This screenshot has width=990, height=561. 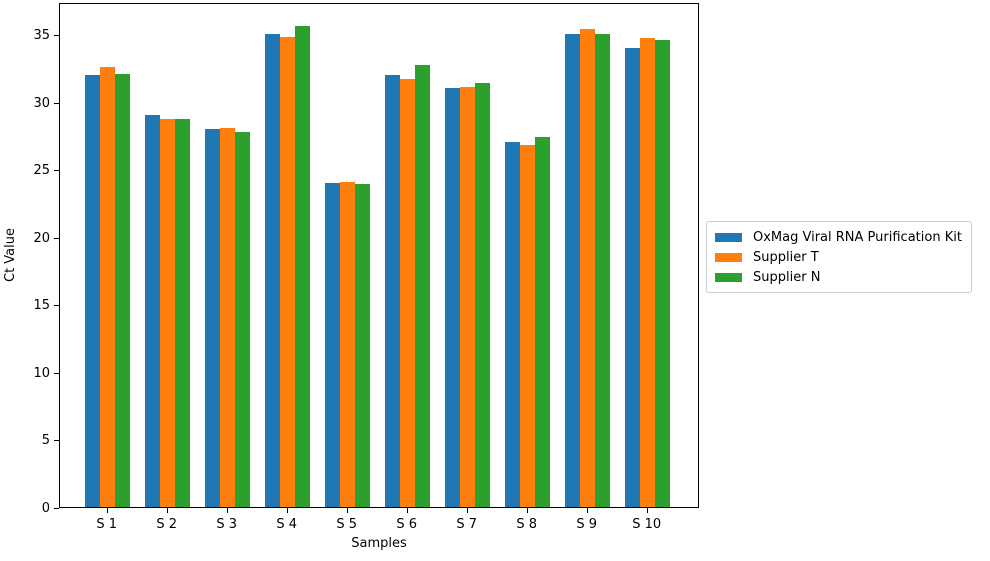 I want to click on bar-oxmag-viral-rna-purification-kit-s9, so click(x=573, y=270).